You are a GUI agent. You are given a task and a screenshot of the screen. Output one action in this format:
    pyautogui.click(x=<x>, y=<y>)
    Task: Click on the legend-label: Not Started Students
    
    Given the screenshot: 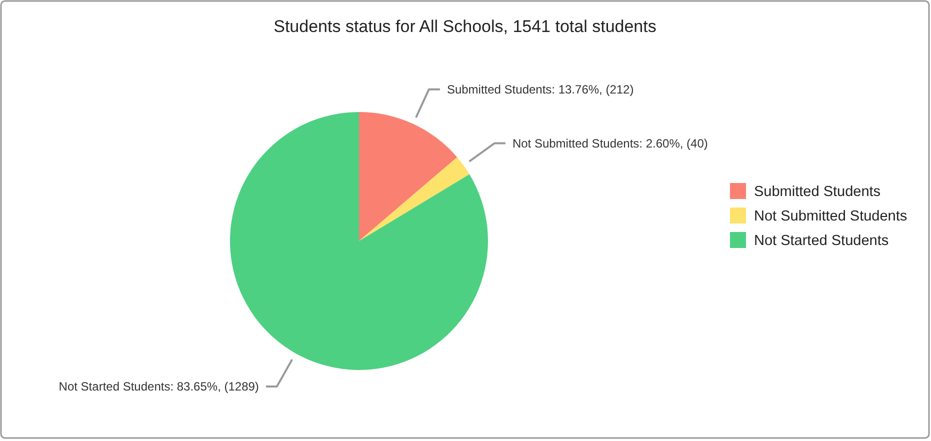 What is the action you would take?
    pyautogui.click(x=821, y=241)
    